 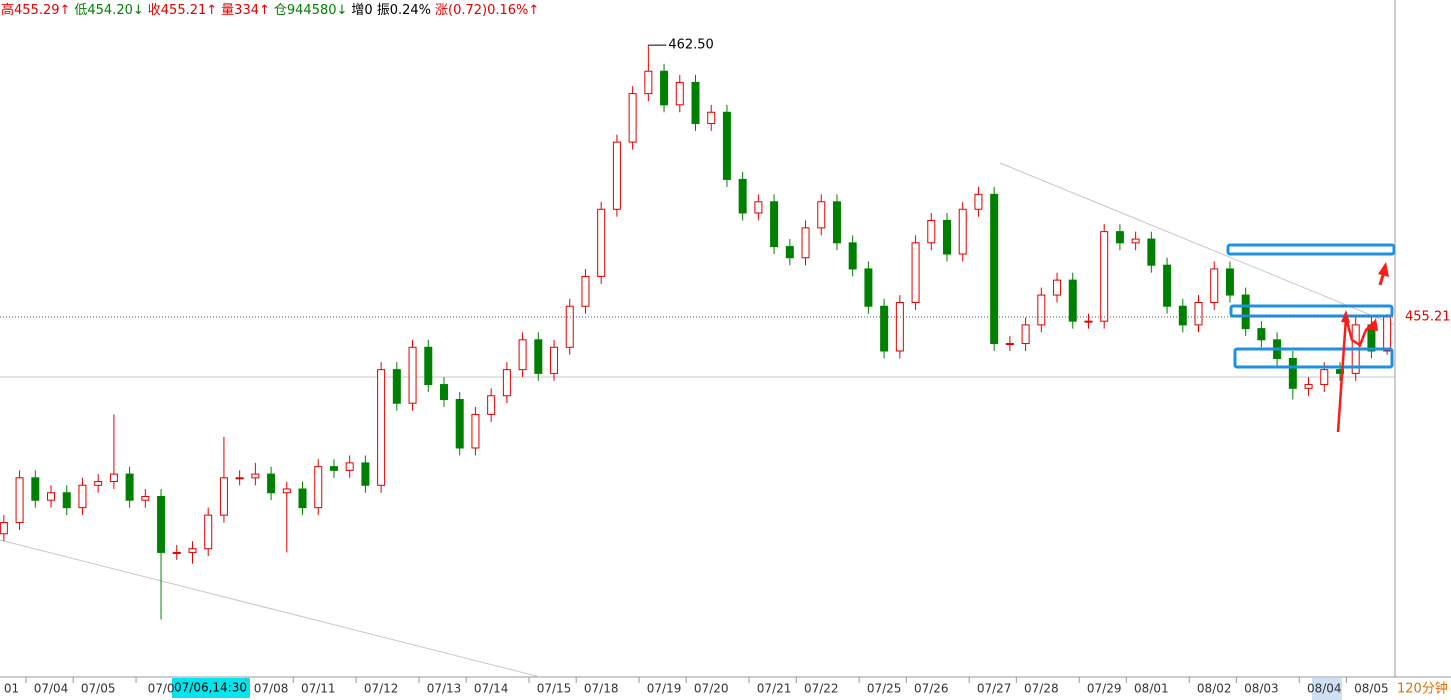 I want to click on x-tick-label: 07/14, so click(x=491, y=689).